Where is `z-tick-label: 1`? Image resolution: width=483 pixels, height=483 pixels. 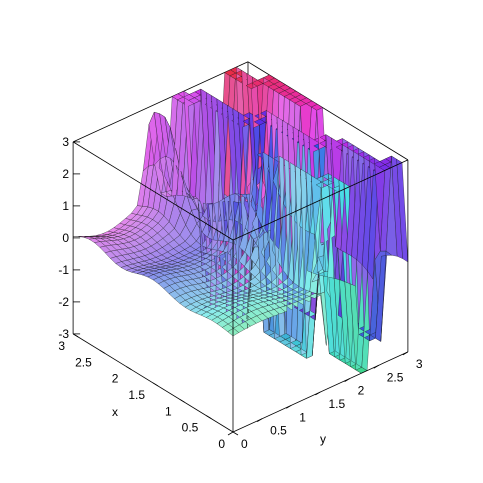 z-tick-label: 1 is located at coordinates (65, 206).